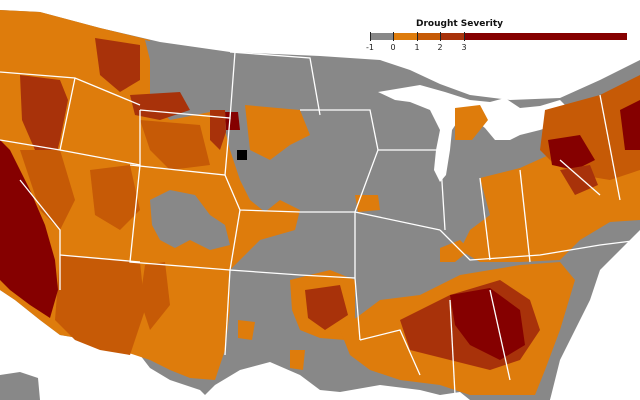  I want to click on drought-oregon-d2, so click(44, 117).